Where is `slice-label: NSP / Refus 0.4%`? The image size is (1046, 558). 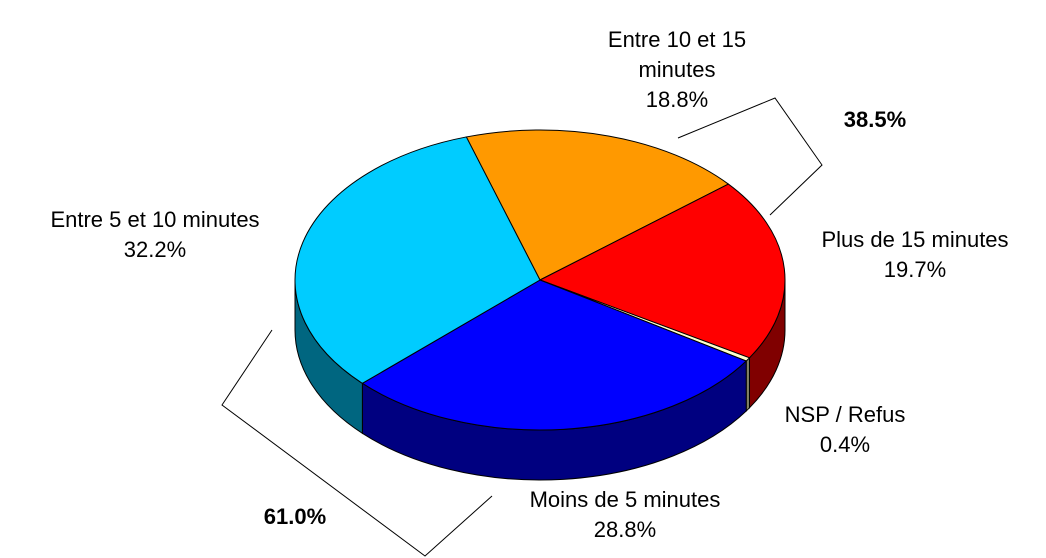 slice-label: NSP / Refus 0.4% is located at coordinates (845, 430).